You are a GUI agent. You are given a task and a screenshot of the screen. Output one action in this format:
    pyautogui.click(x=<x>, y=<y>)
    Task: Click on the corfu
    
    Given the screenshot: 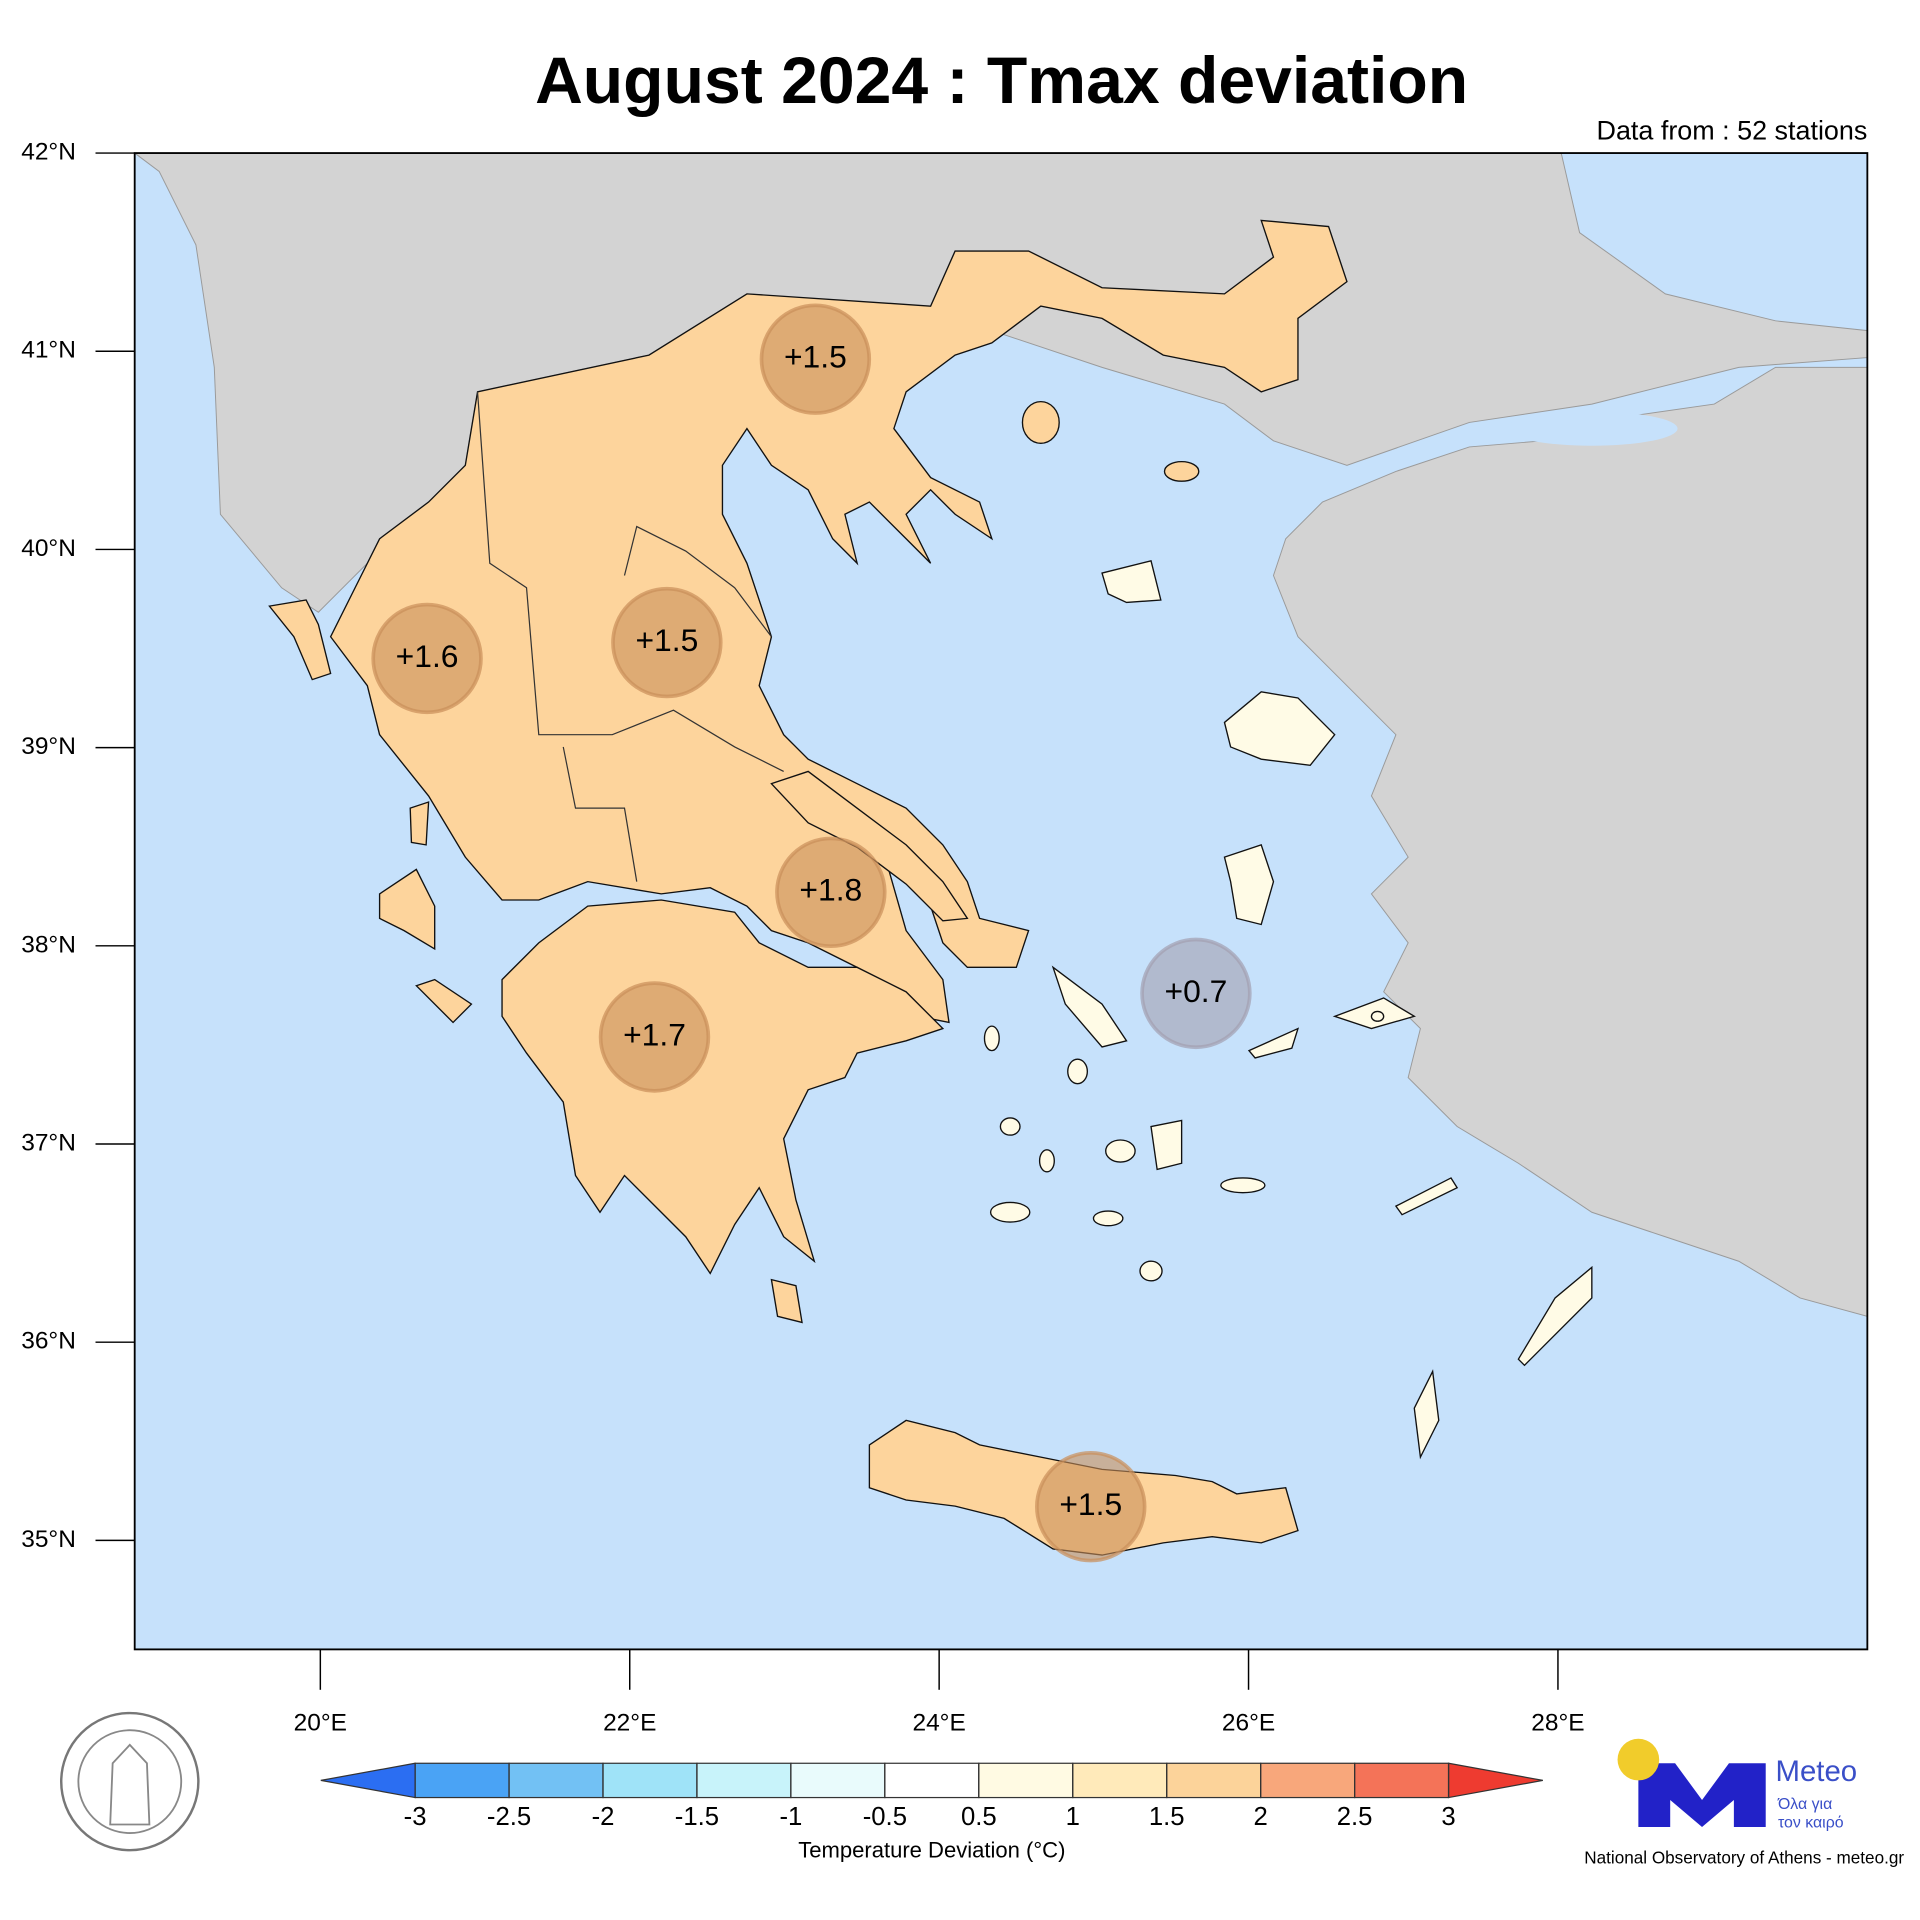 What is the action you would take?
    pyautogui.click(x=300, y=640)
    